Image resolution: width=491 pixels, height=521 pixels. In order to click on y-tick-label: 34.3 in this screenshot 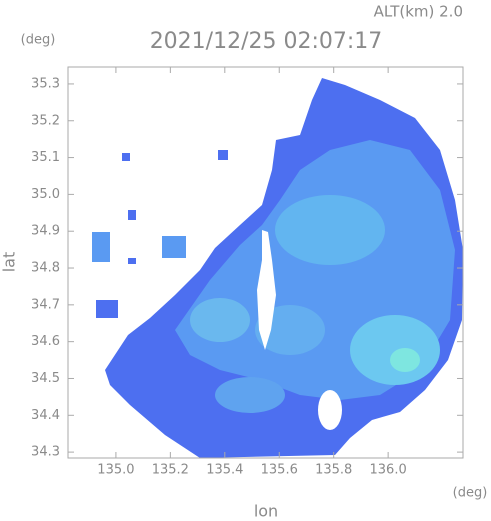, I will do `click(45, 452)`.